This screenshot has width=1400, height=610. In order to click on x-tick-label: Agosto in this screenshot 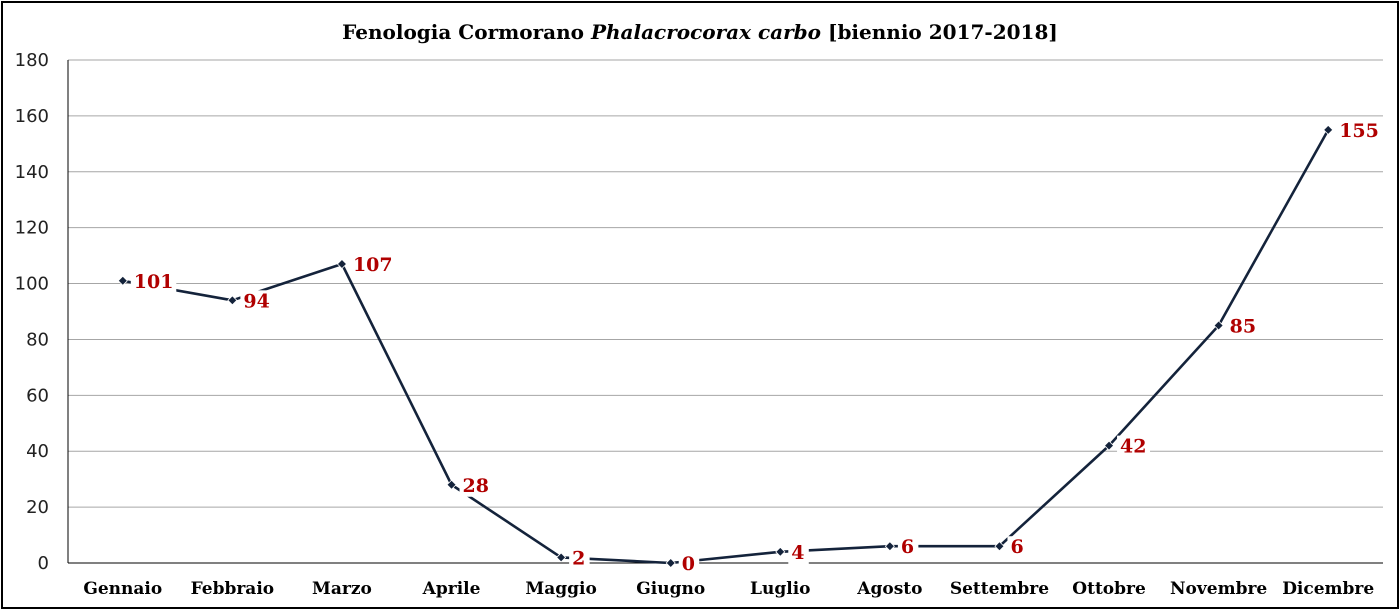, I will do `click(889, 589)`.